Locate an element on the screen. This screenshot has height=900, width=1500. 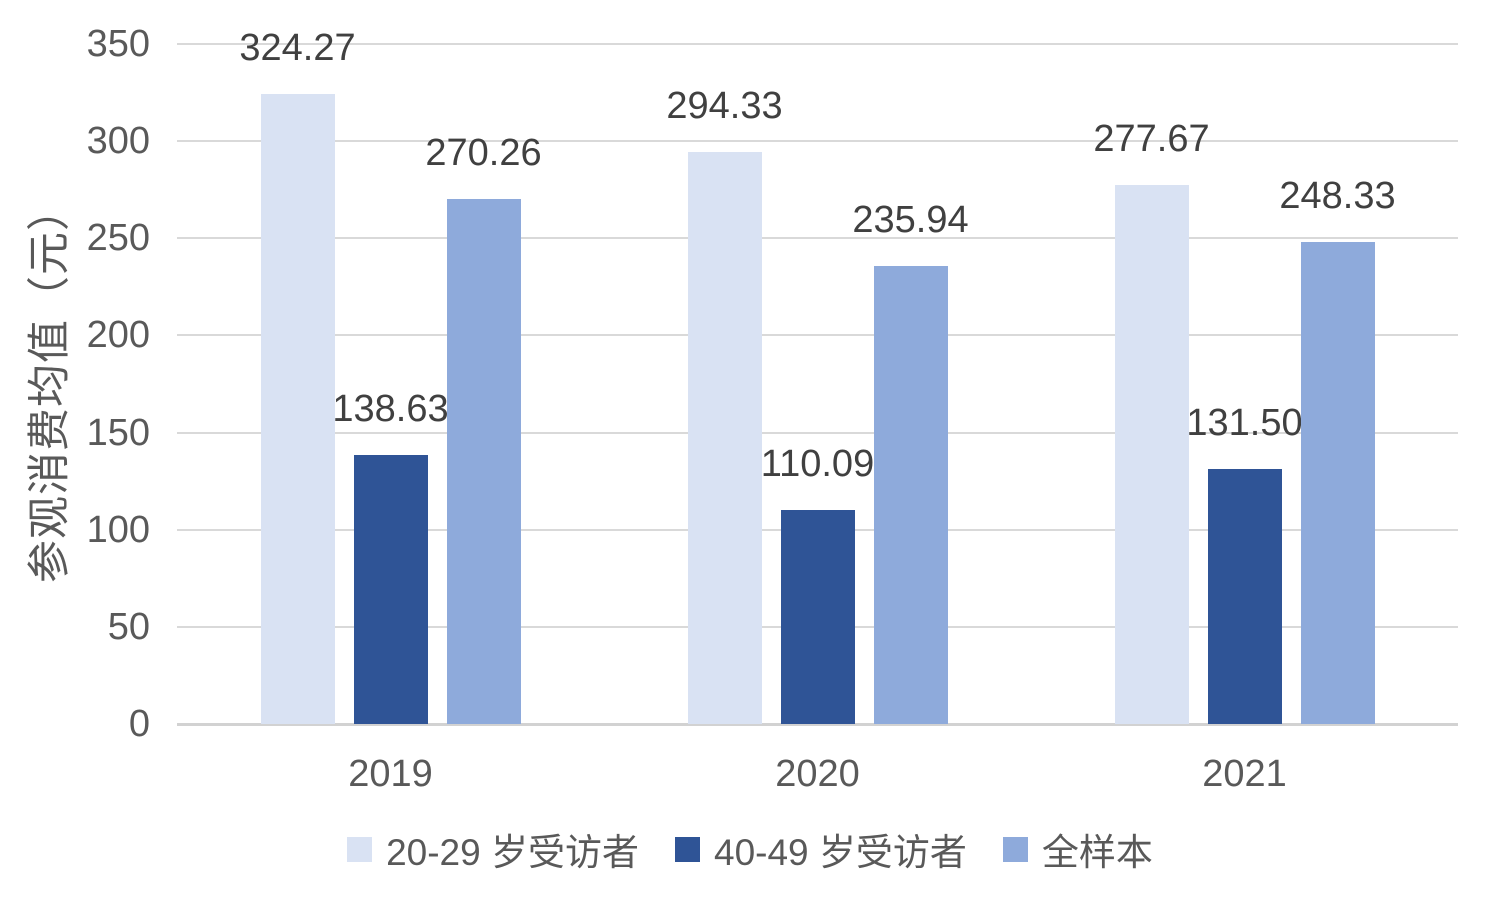
bar-slot: 131.50 is located at coordinates (1244, 384).